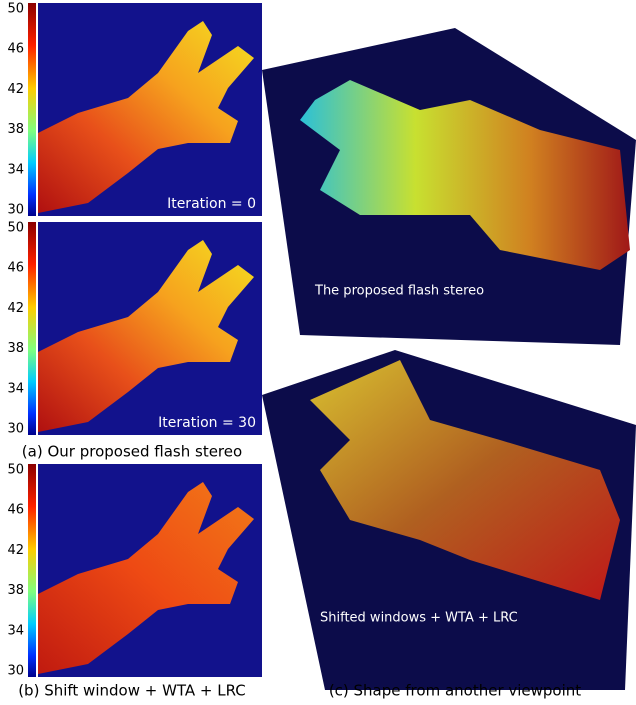  I want to click on caption: (a) Our proposed flash stereo, so click(132, 452).